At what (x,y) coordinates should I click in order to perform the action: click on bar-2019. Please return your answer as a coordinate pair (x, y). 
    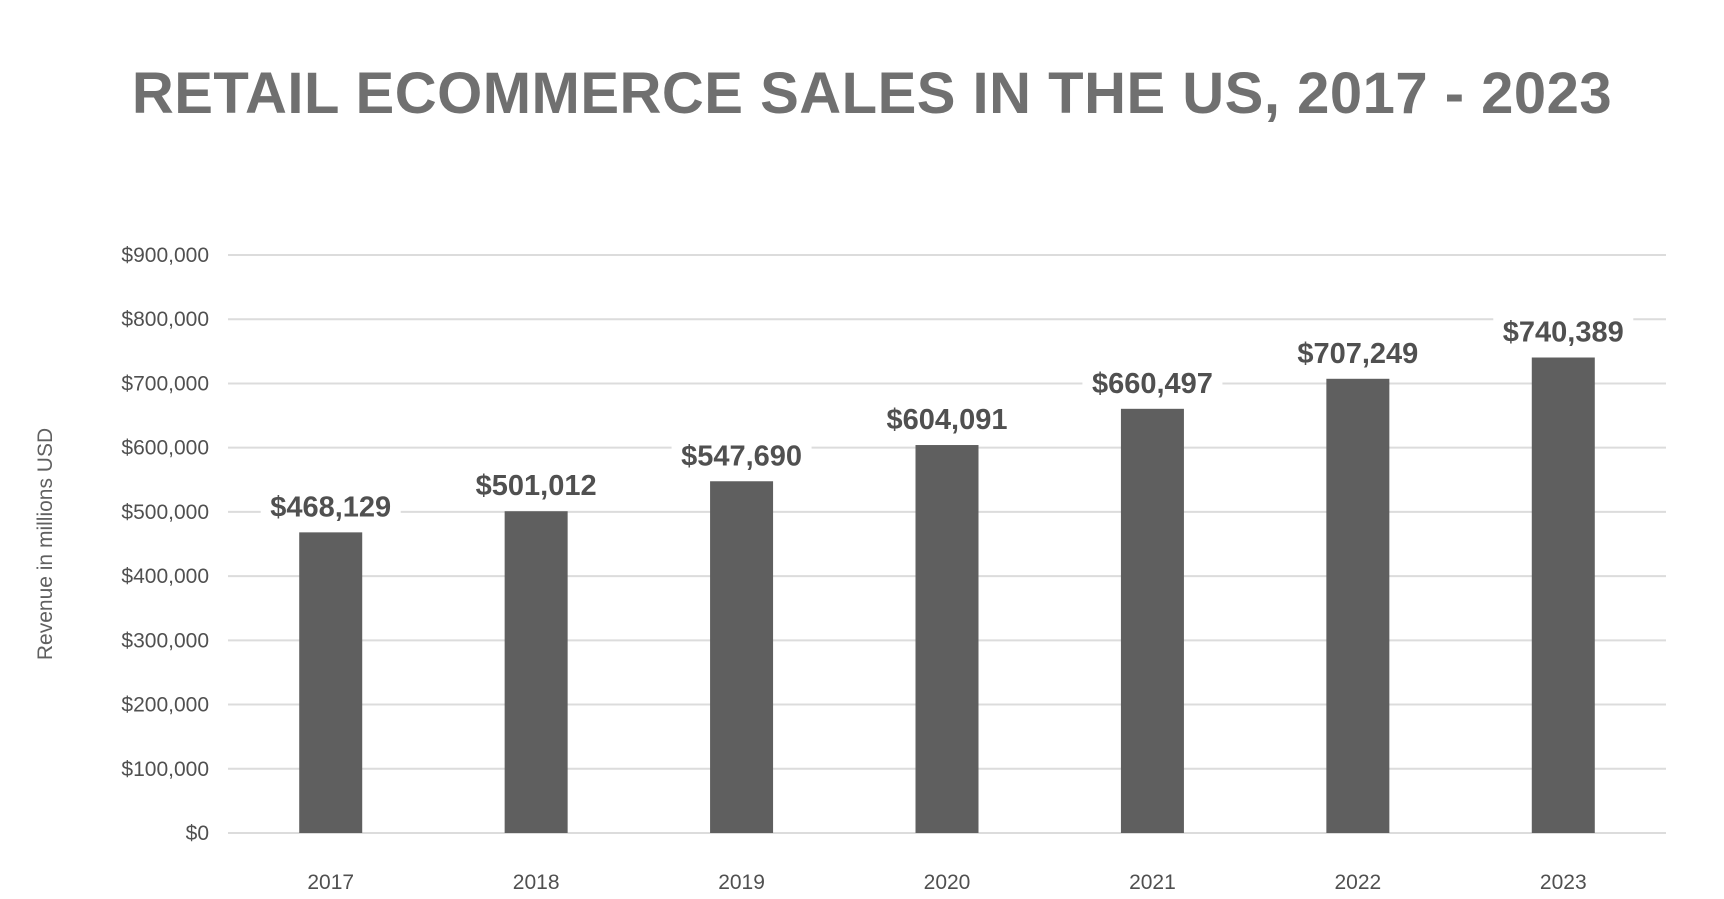
    Looking at the image, I should click on (742, 657).